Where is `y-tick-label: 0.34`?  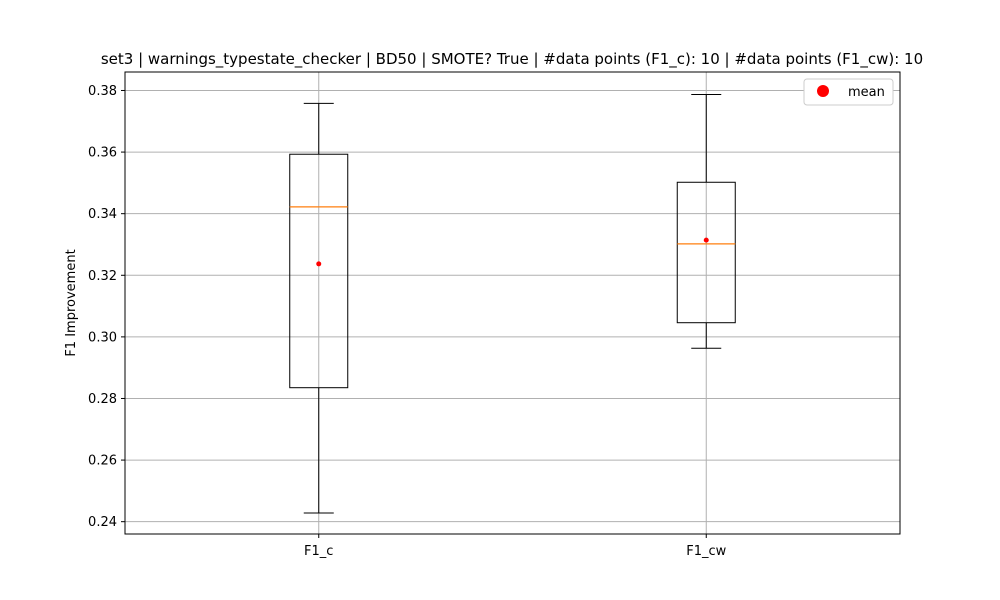 y-tick-label: 0.34 is located at coordinates (102, 214).